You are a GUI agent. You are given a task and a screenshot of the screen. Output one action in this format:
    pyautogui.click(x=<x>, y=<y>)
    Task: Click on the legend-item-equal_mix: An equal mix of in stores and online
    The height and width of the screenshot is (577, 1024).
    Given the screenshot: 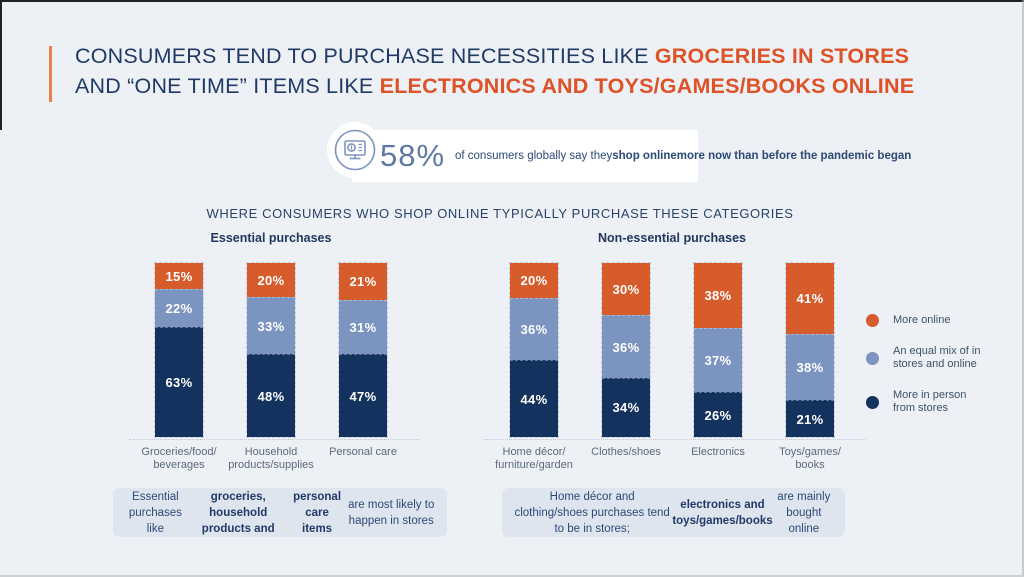 What is the action you would take?
    pyautogui.click(x=923, y=358)
    